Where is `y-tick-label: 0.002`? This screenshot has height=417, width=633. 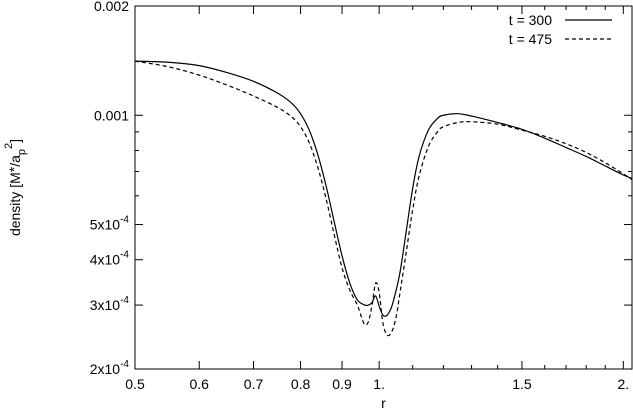
y-tick-label: 0.002 is located at coordinates (111, 7).